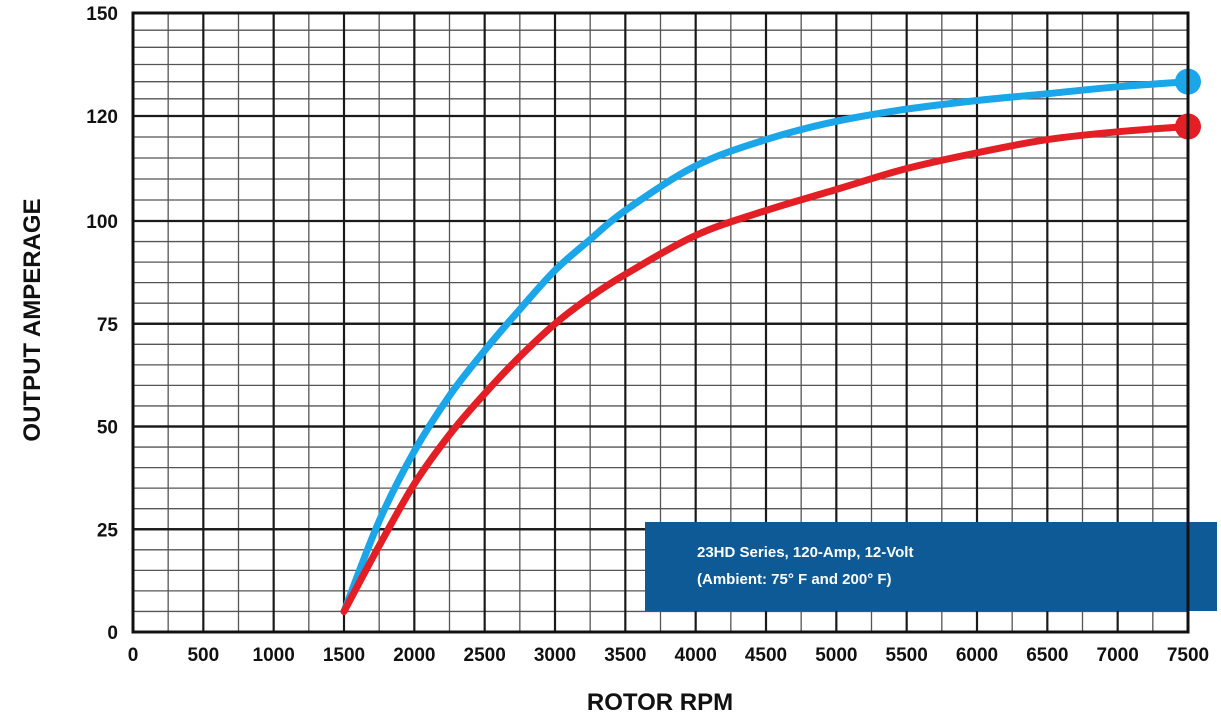 The image size is (1221, 720). Describe the element at coordinates (32, 319) in the screenshot. I see `y-axis-label: OUTPUT AMPERAGE` at that location.